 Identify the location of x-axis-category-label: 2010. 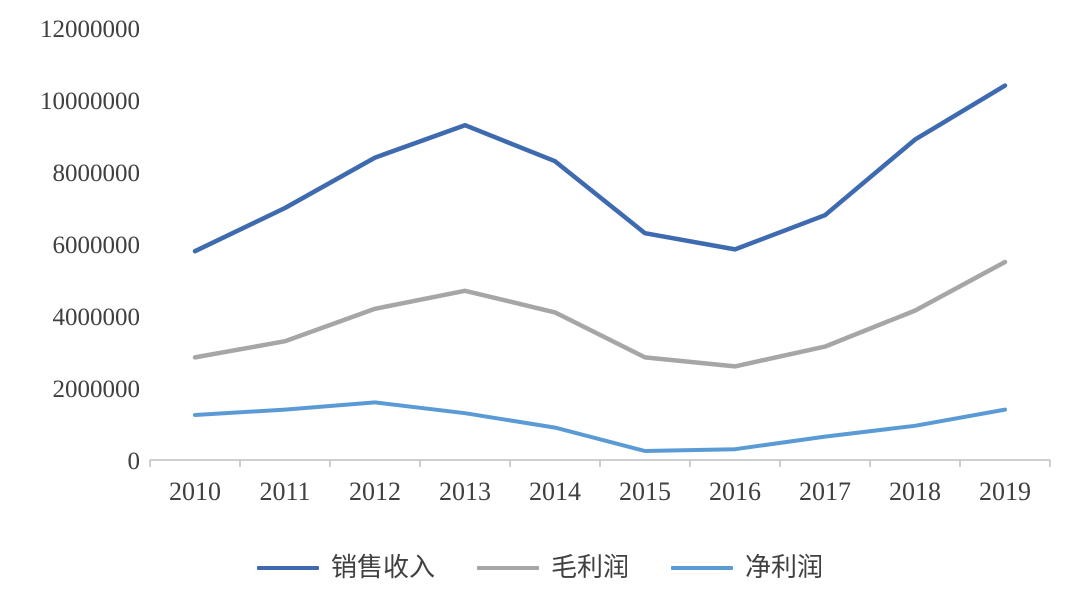
(195, 491).